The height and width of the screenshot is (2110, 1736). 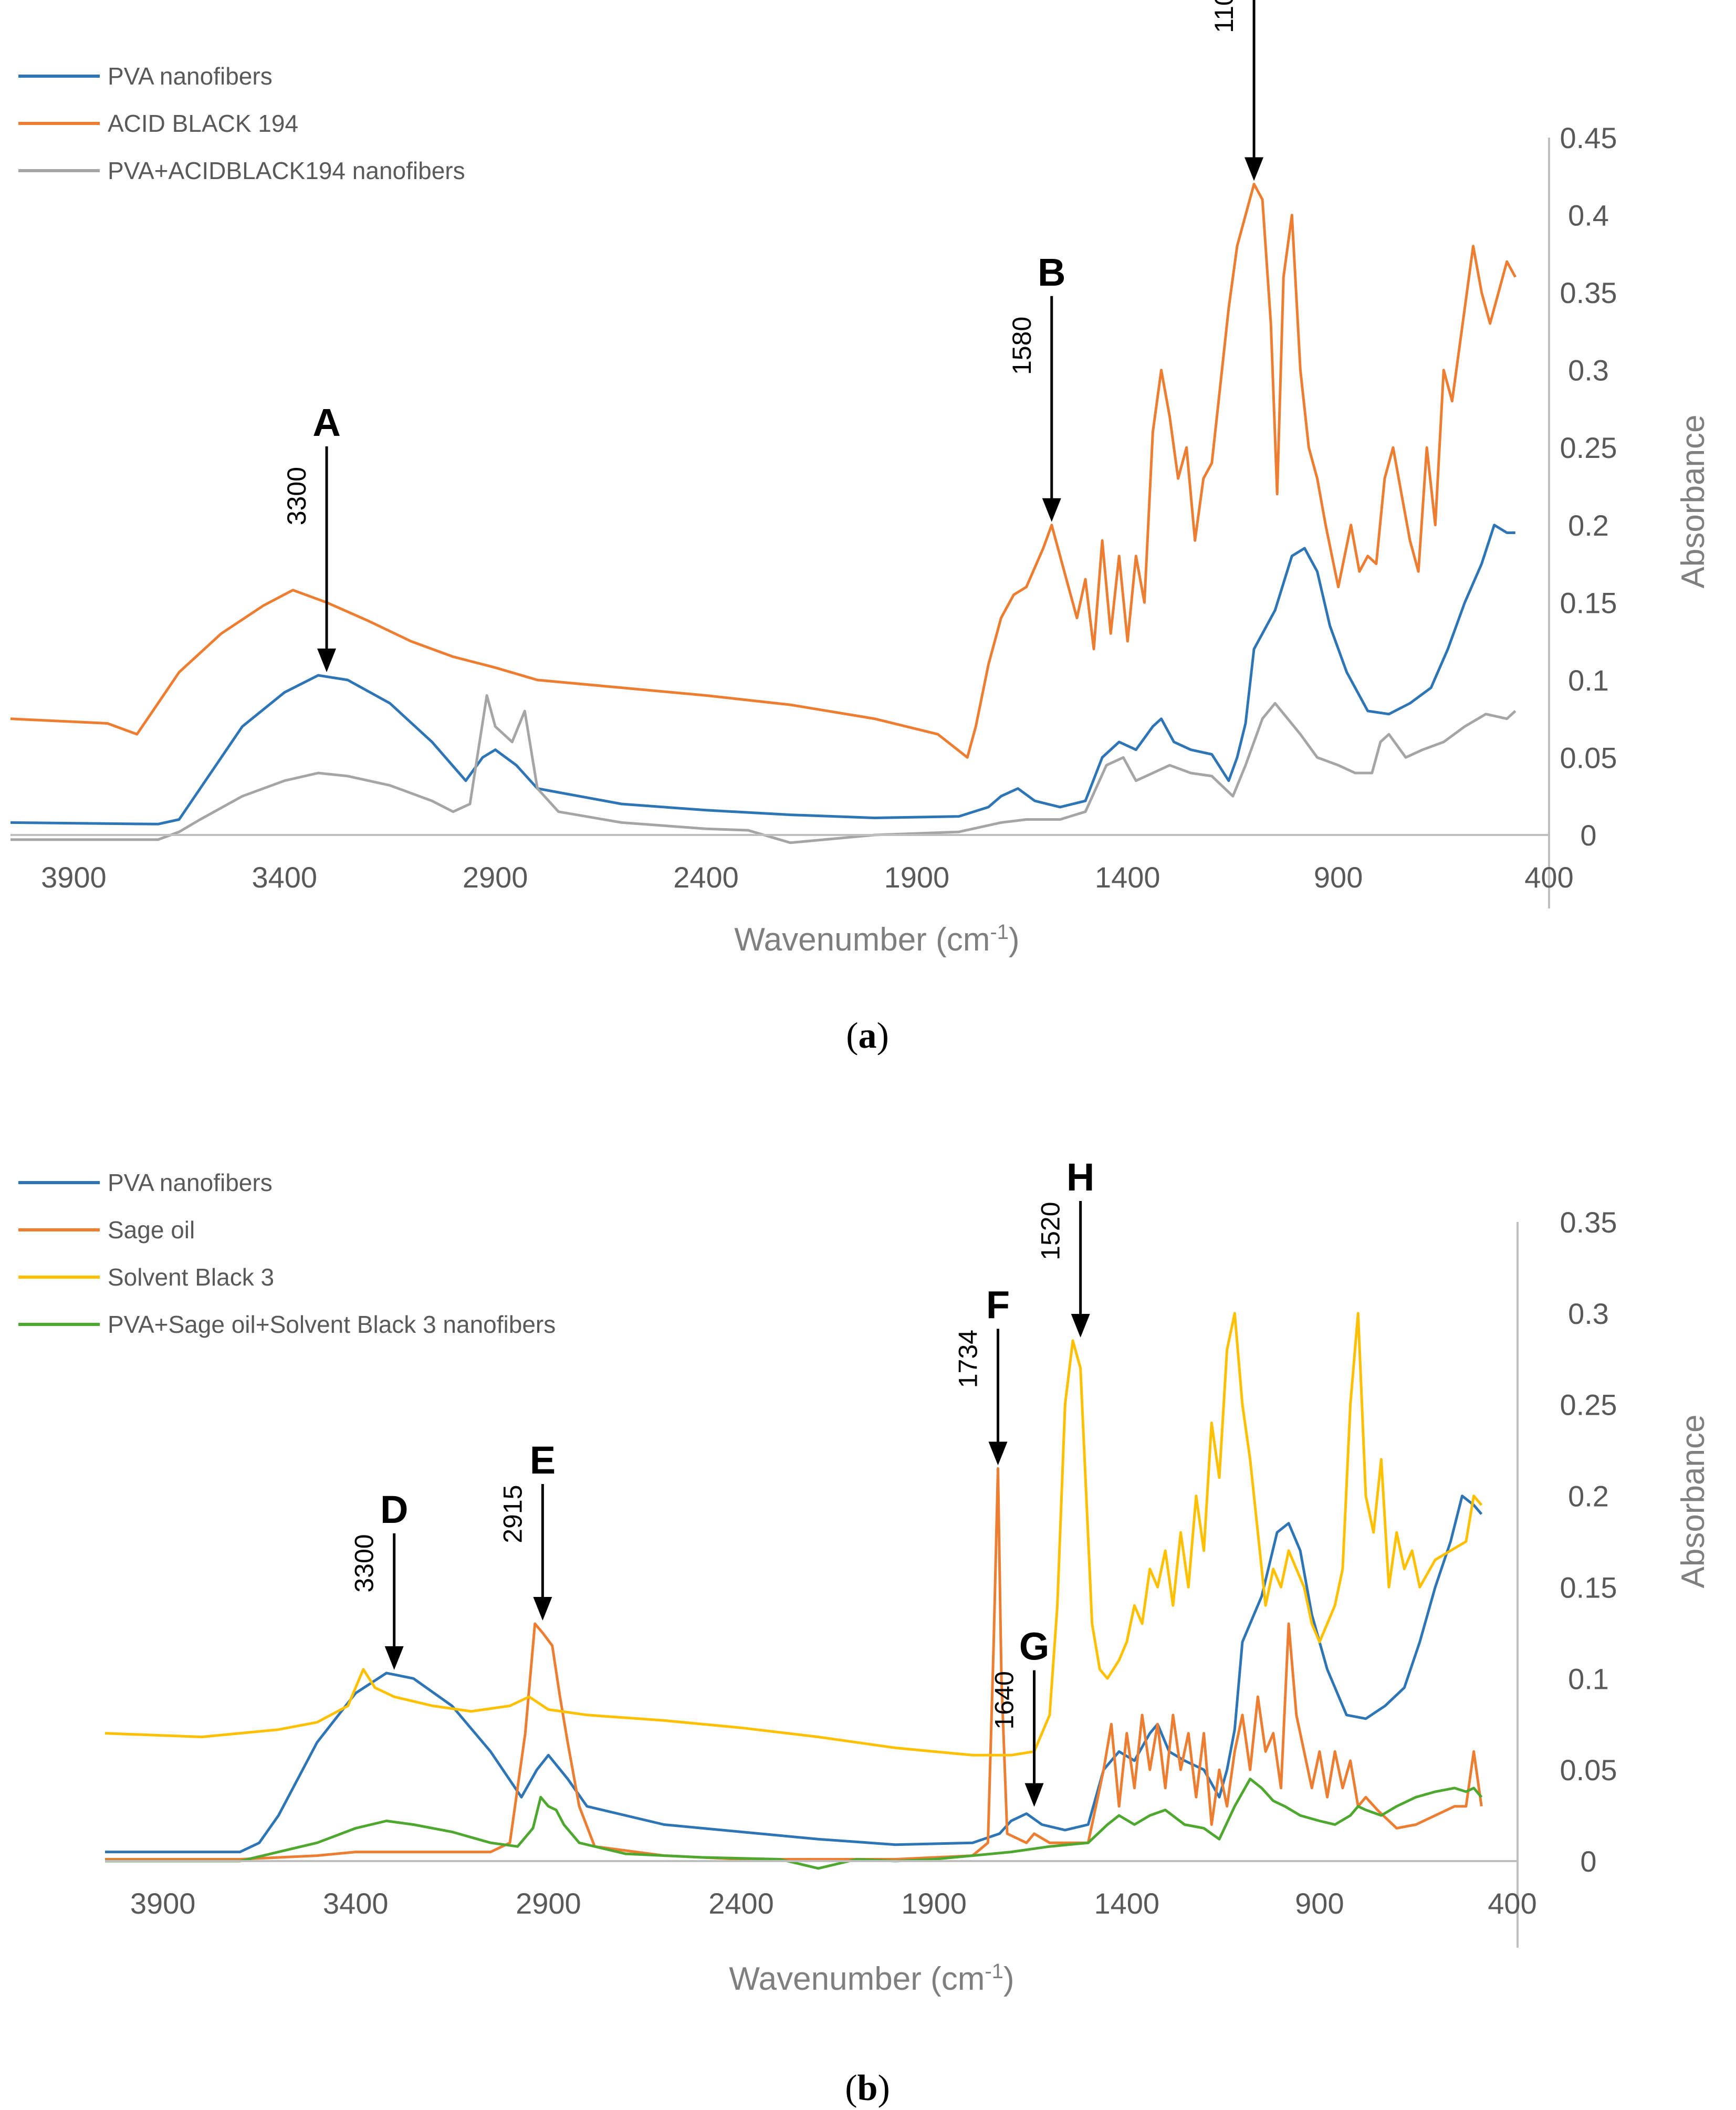 I want to click on legend-label: Solvent Black 3, so click(x=191, y=1277).